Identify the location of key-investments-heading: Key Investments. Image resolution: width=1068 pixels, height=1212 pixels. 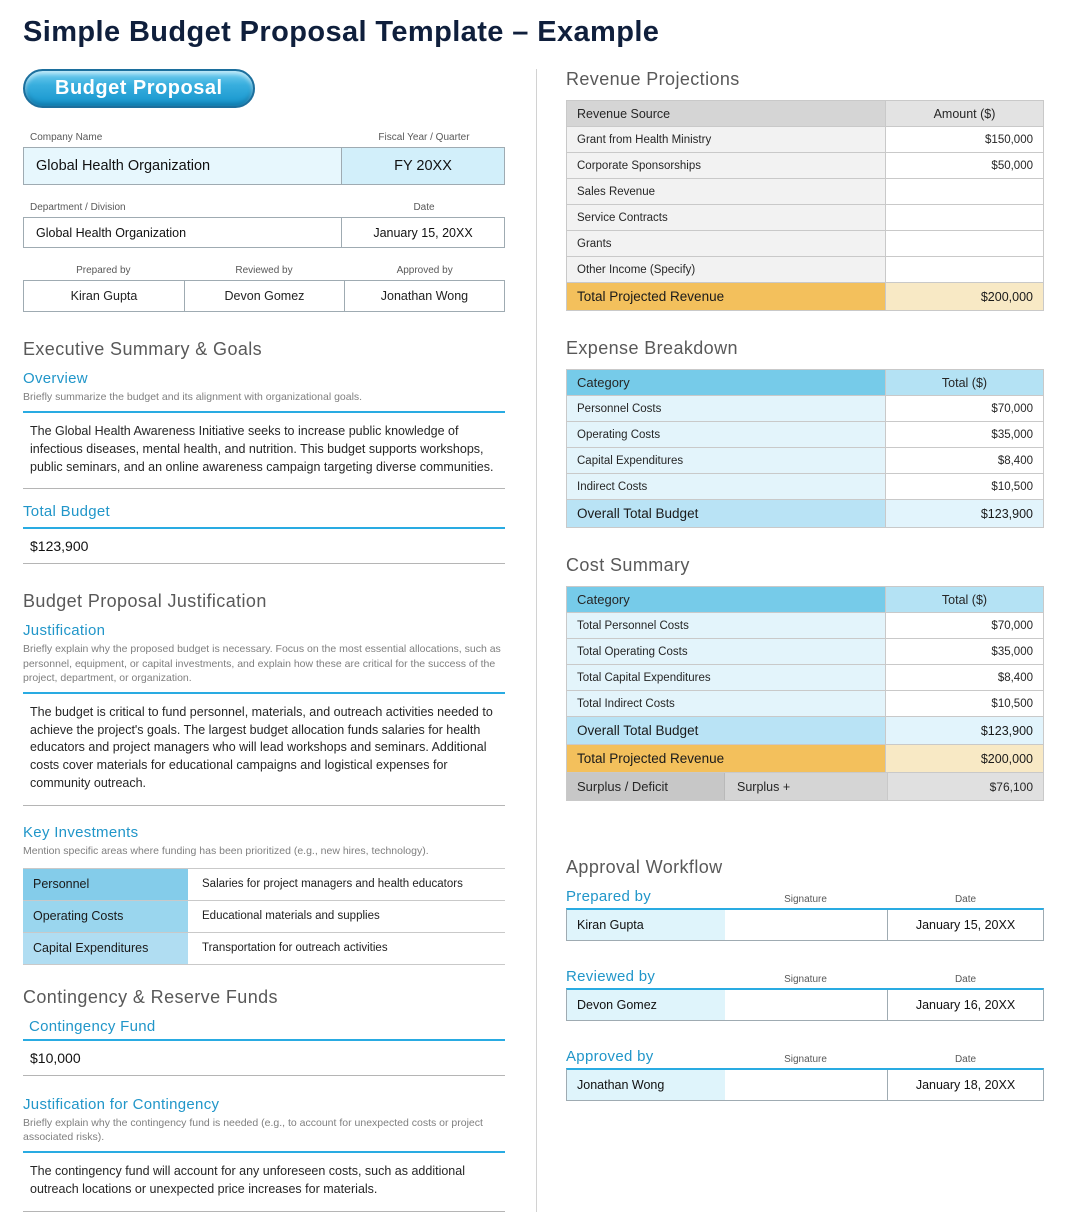
(81, 832).